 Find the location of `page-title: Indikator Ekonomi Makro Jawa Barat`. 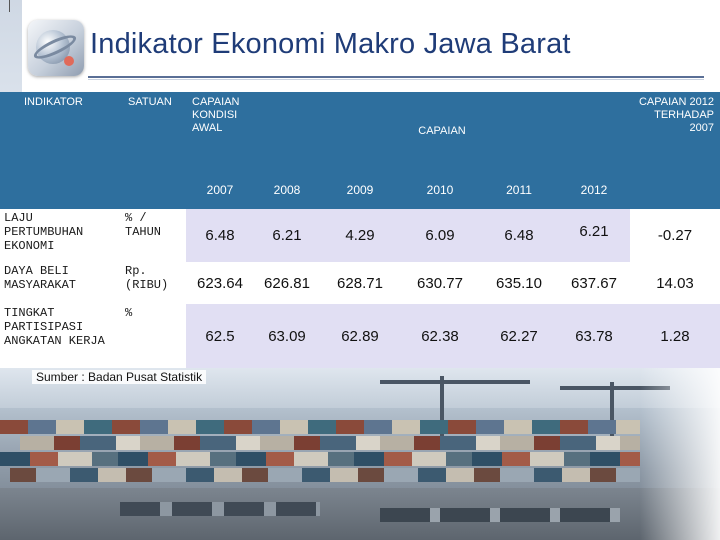

page-title: Indikator Ekonomi Makro Jawa Barat is located at coordinates (330, 44).